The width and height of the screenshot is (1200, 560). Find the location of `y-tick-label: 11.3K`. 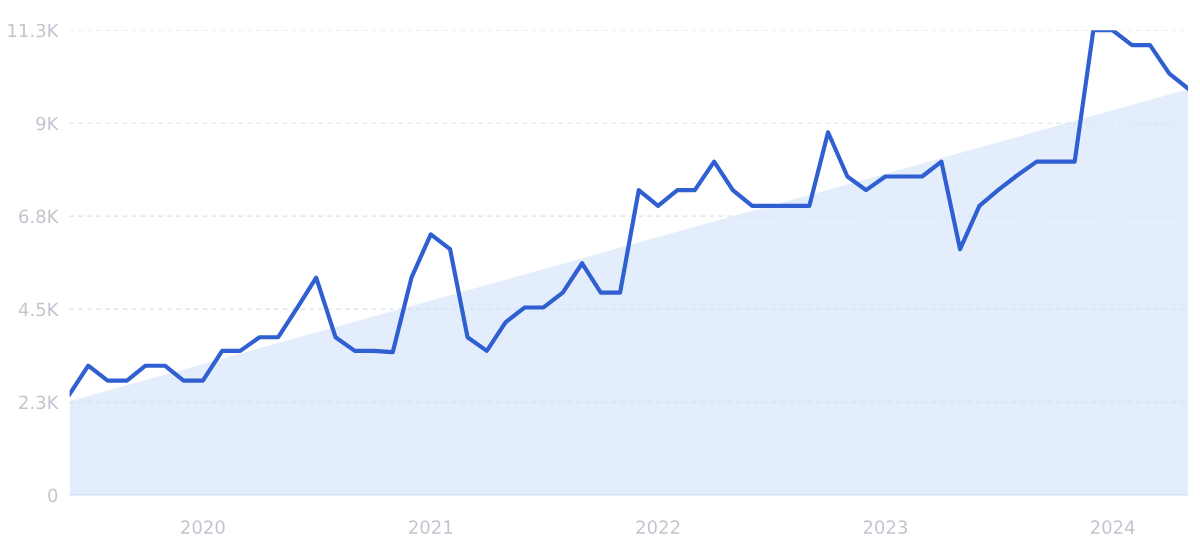

y-tick-label: 11.3K is located at coordinates (33, 30).